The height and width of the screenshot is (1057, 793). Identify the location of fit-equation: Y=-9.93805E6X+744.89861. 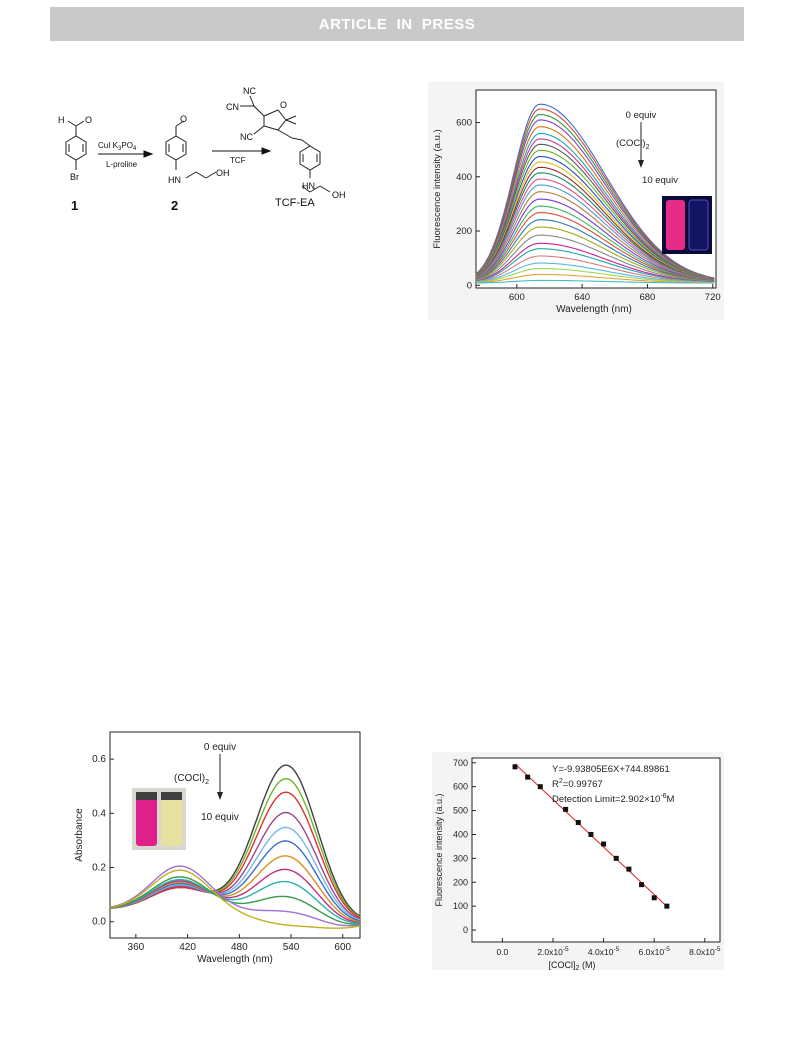
(611, 769).